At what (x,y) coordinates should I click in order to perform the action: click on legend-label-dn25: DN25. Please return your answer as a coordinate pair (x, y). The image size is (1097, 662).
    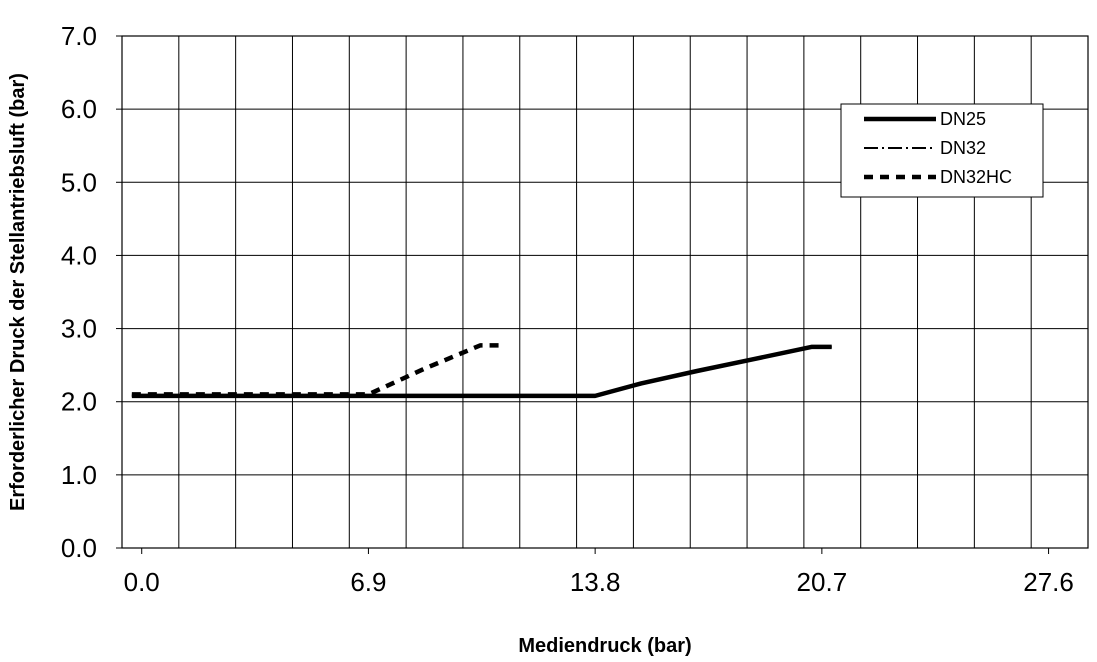
    Looking at the image, I should click on (963, 119).